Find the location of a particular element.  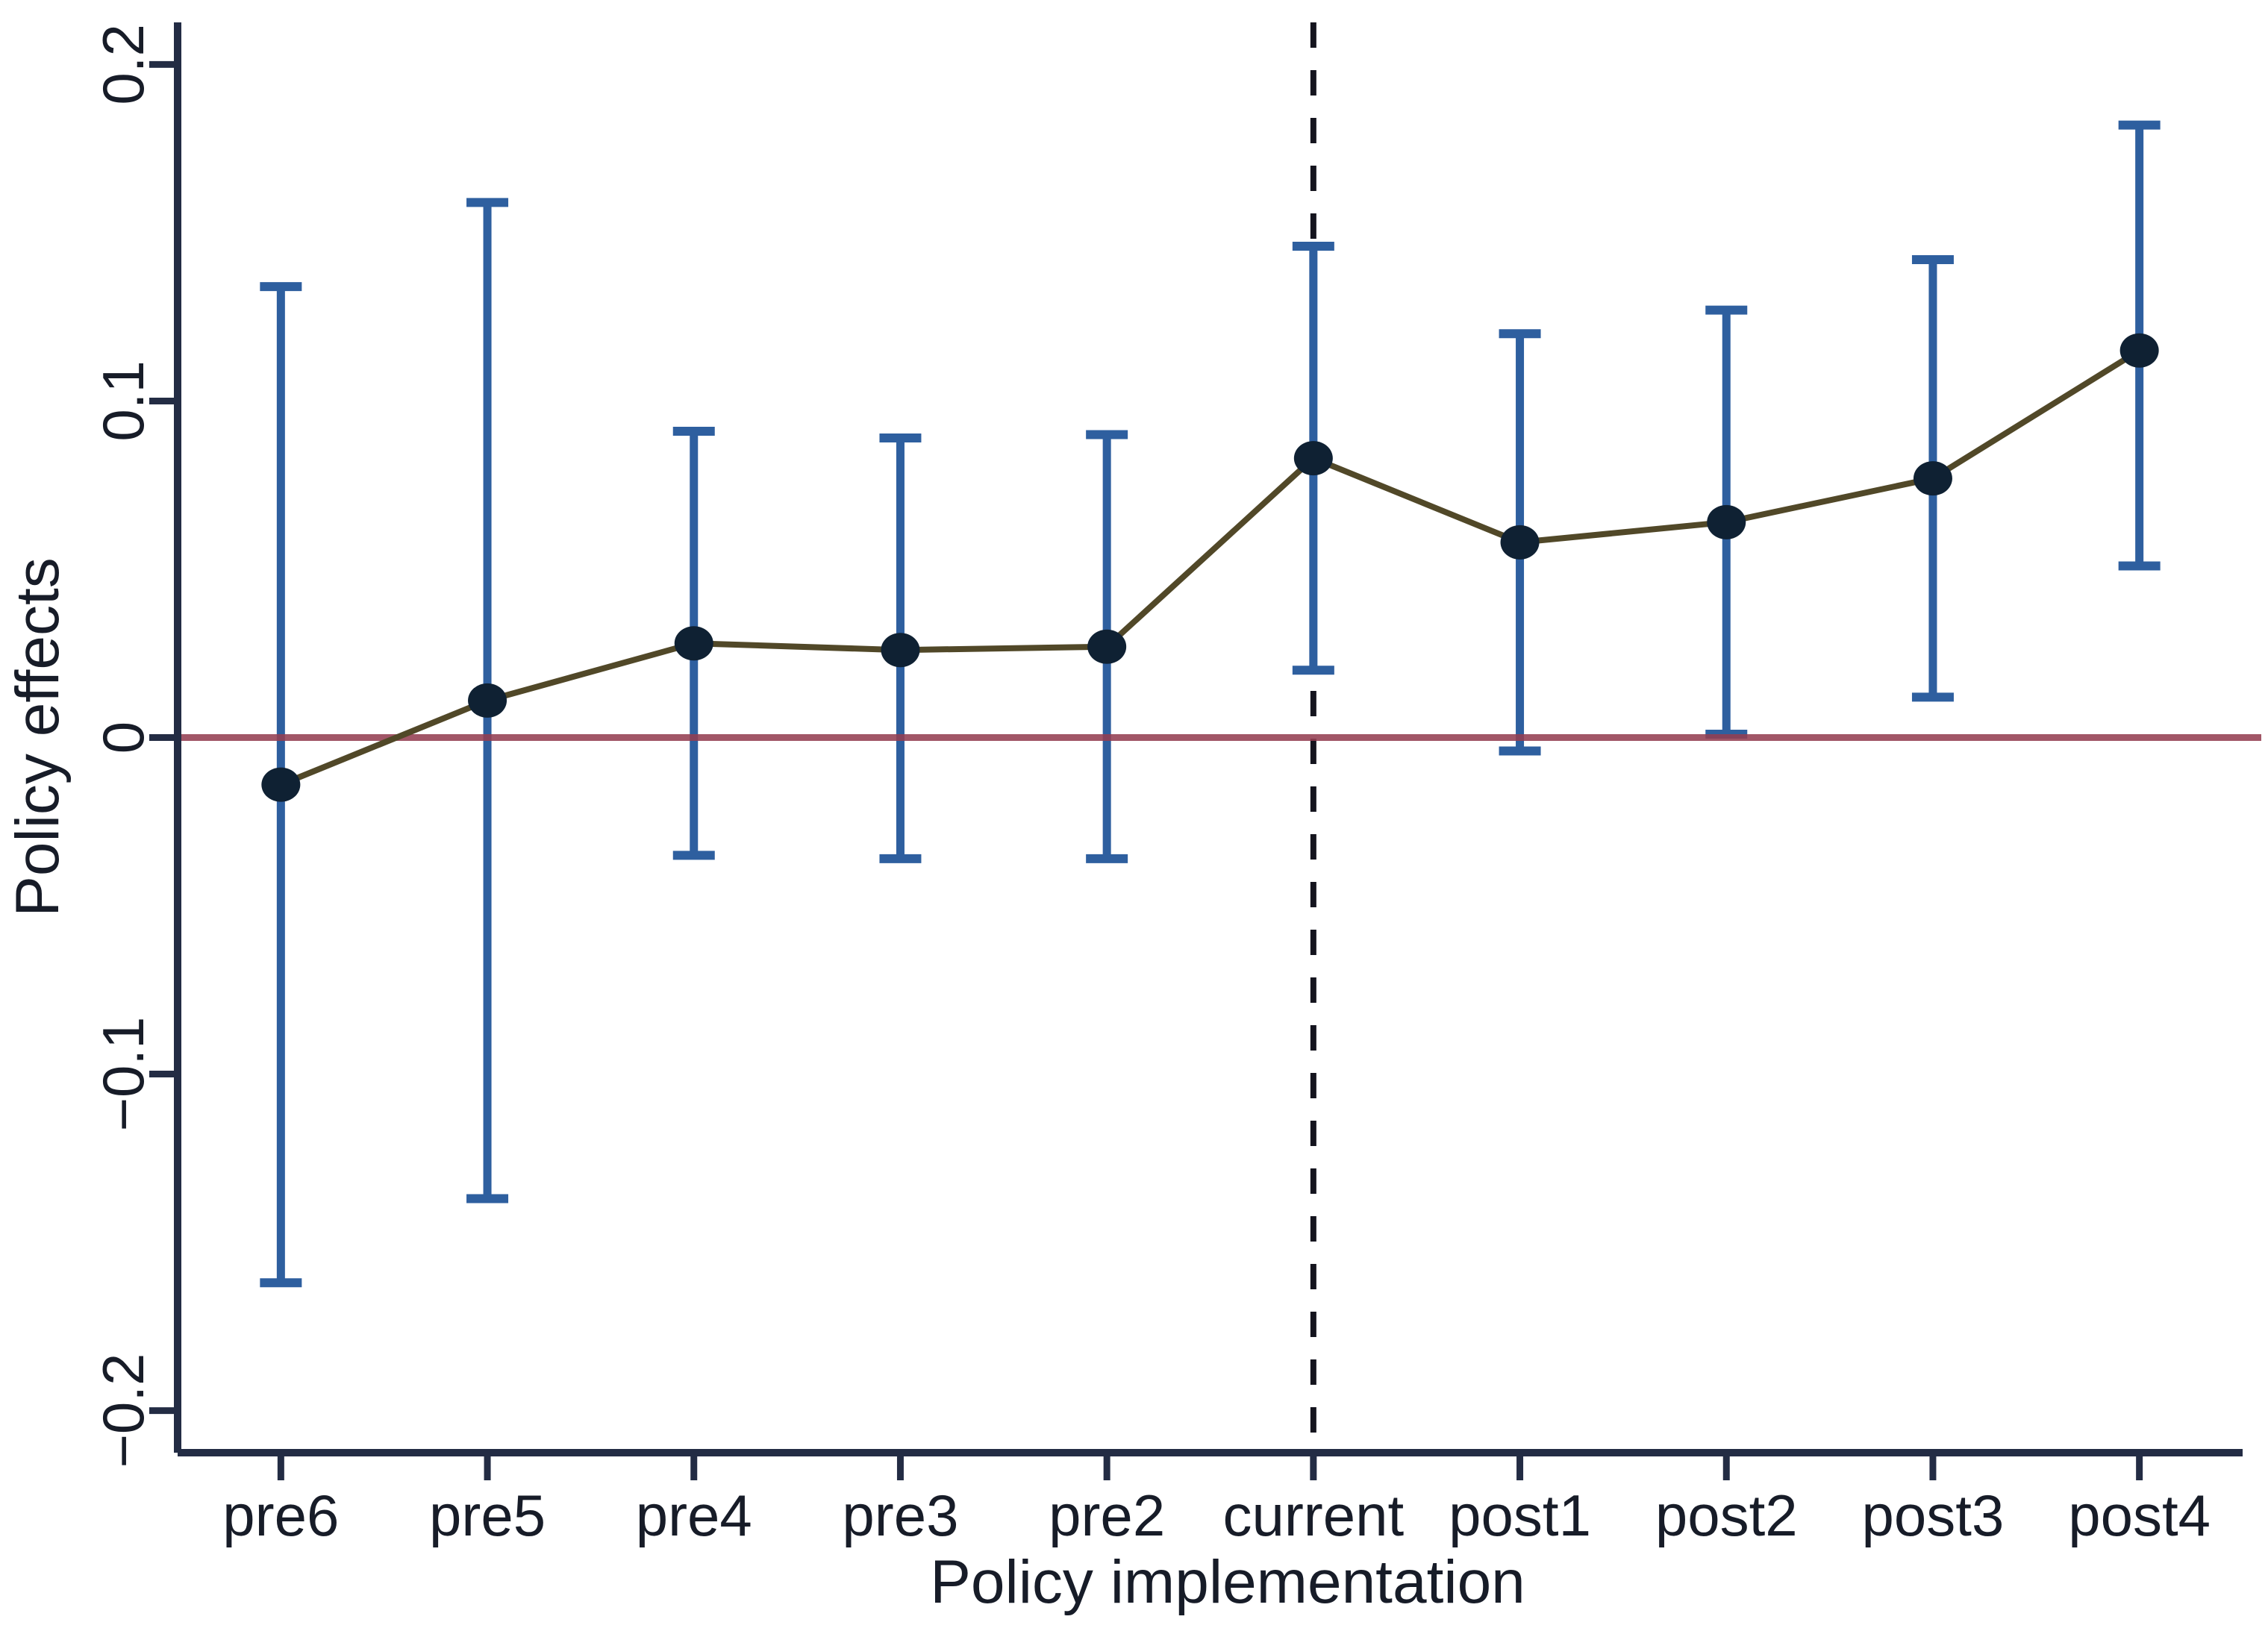

x-tick-label: post3 is located at coordinates (1933, 1515).